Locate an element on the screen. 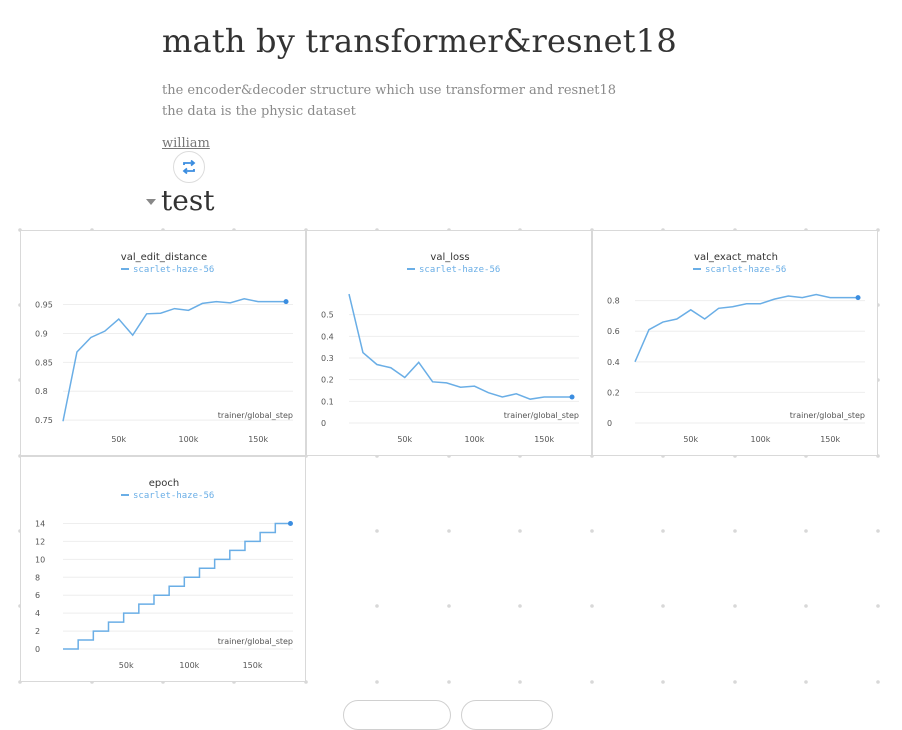 The image size is (902, 730). y-tick-label: 0.5 is located at coordinates (327, 315).